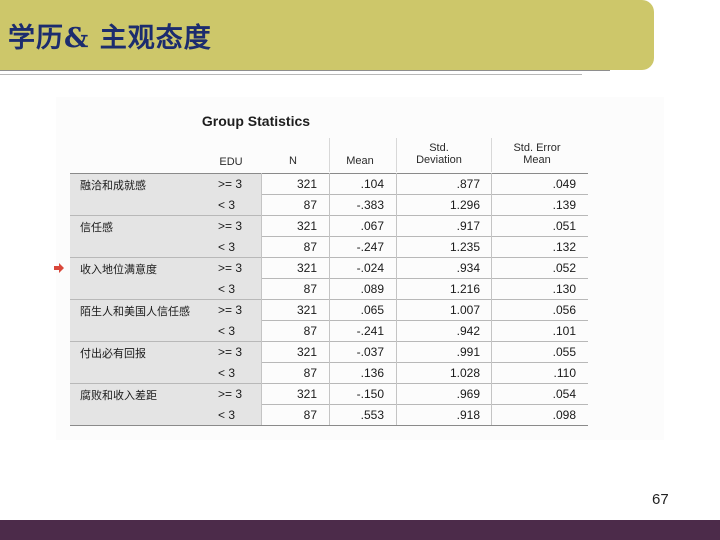 This screenshot has width=720, height=540. Describe the element at coordinates (305, 70) in the screenshot. I see `title-rule` at that location.